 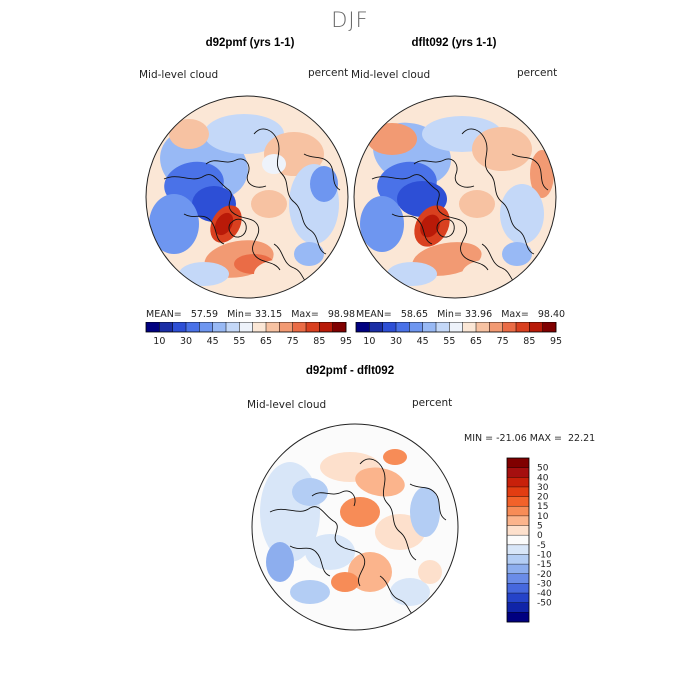 I want to click on left-map-border, so click(x=247, y=197).